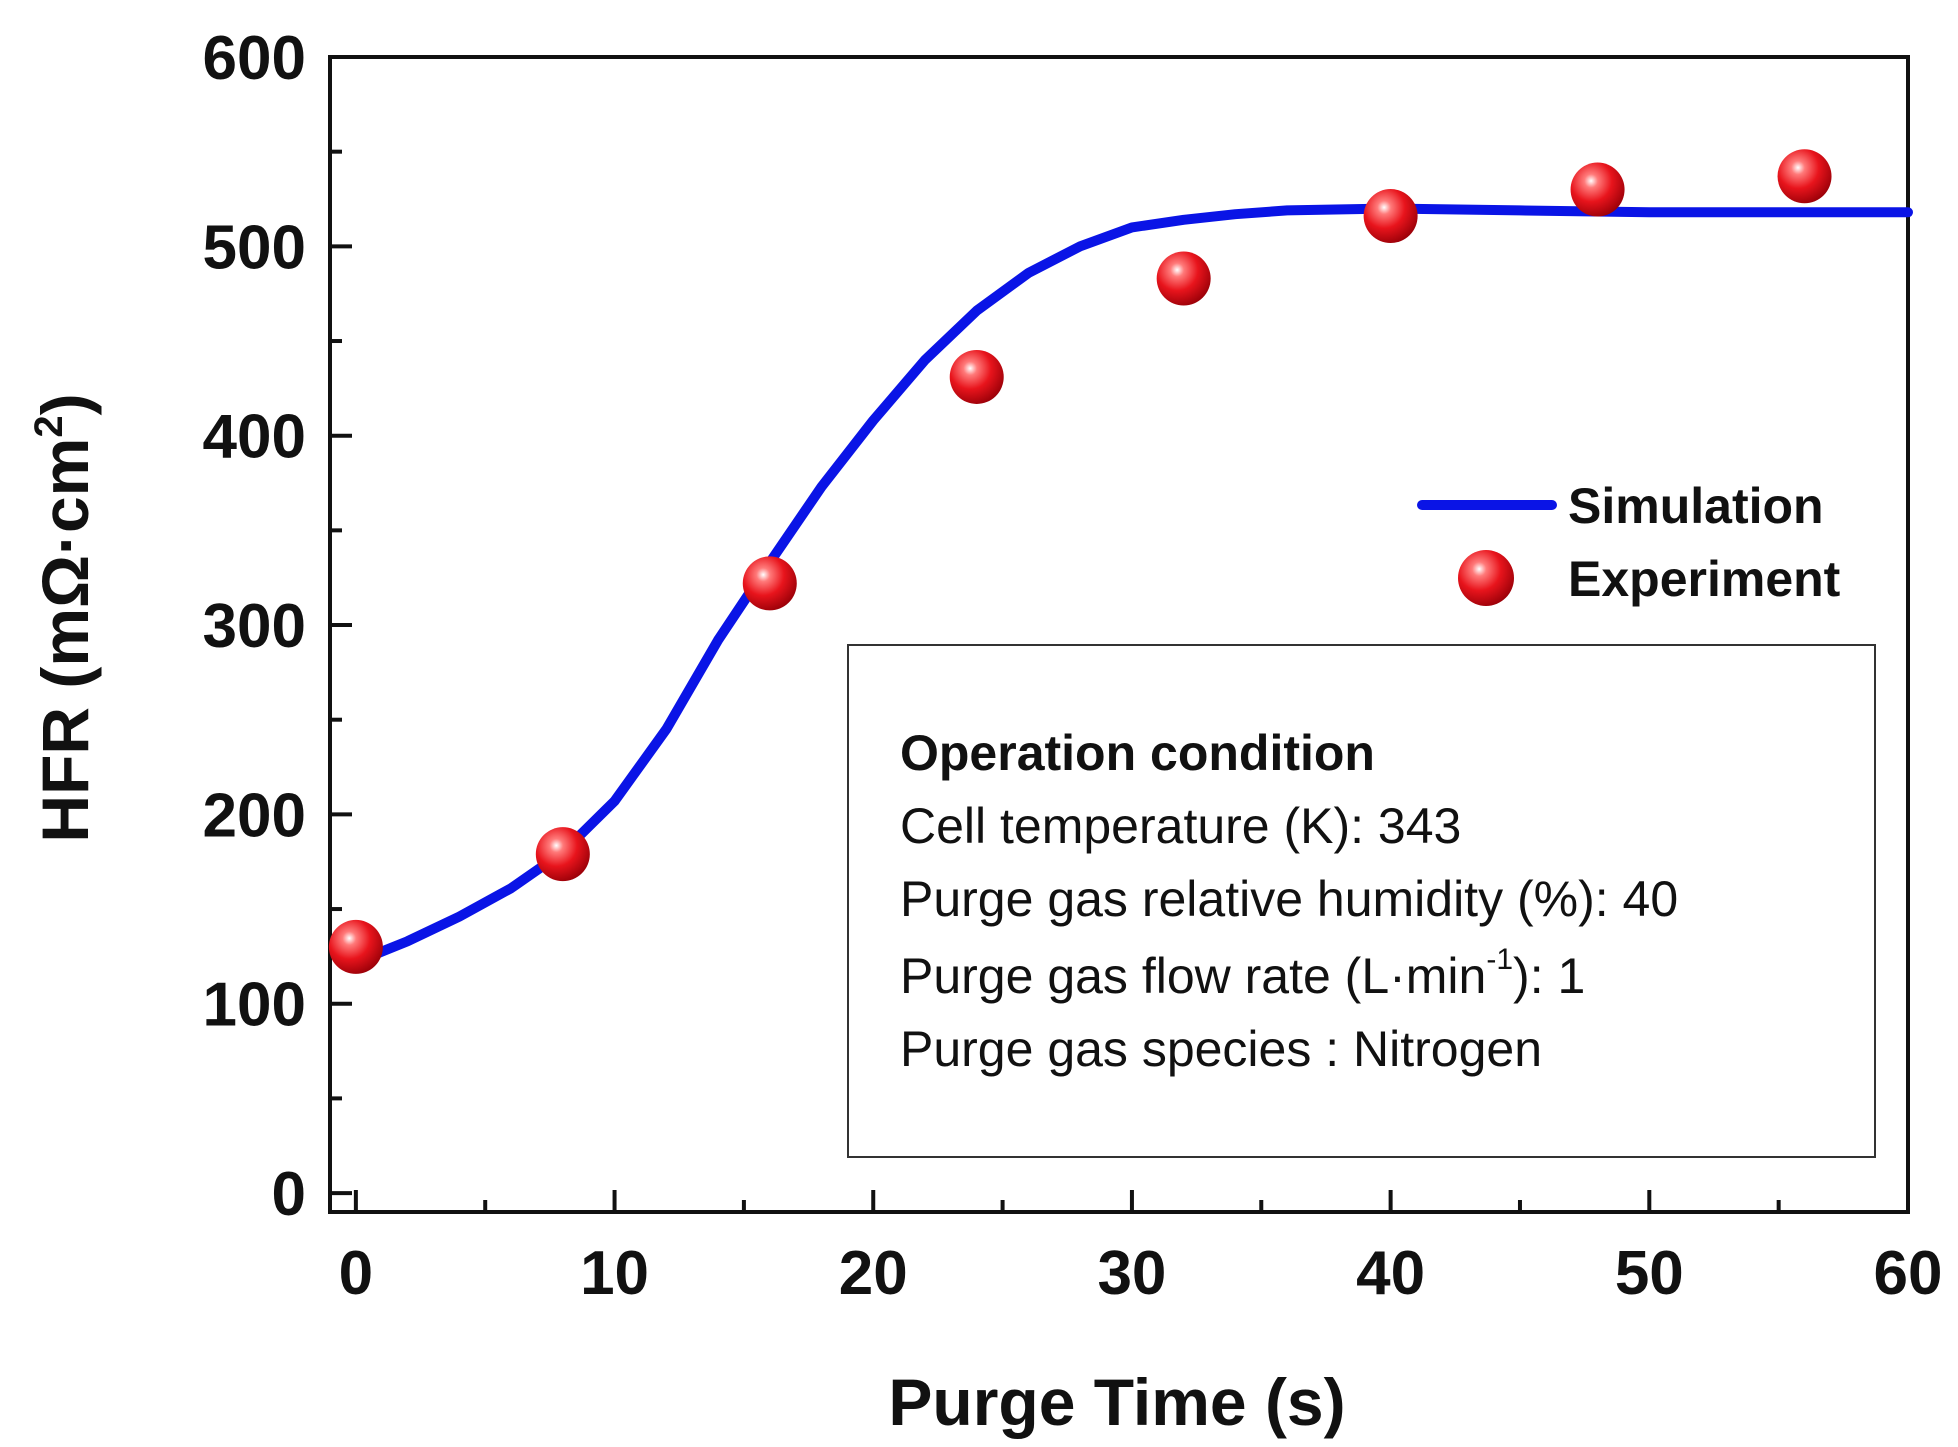 This screenshot has width=1958, height=1447. I want to click on condition-gas-species: Purge gas species : Nitrogen, so click(1221, 1049).